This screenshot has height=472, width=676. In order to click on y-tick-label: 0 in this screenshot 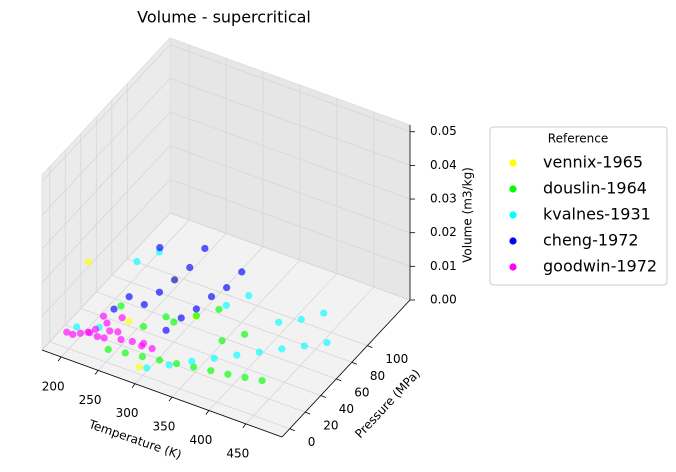, I will do `click(312, 442)`.